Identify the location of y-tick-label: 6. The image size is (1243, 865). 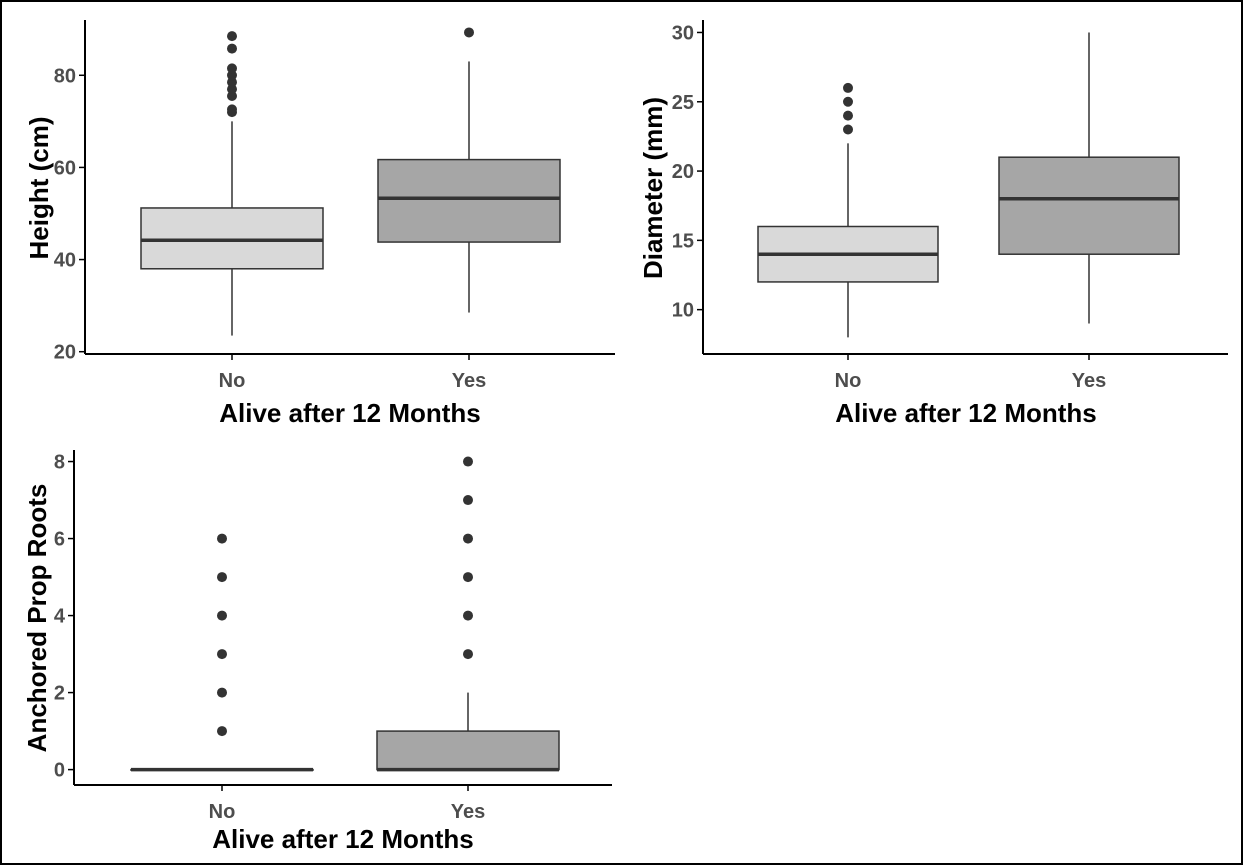
(59, 540).